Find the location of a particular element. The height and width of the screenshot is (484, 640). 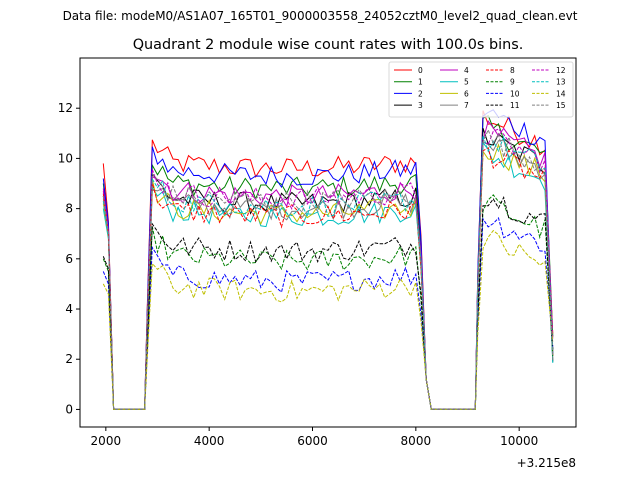

legend-label: 3 is located at coordinates (420, 105).